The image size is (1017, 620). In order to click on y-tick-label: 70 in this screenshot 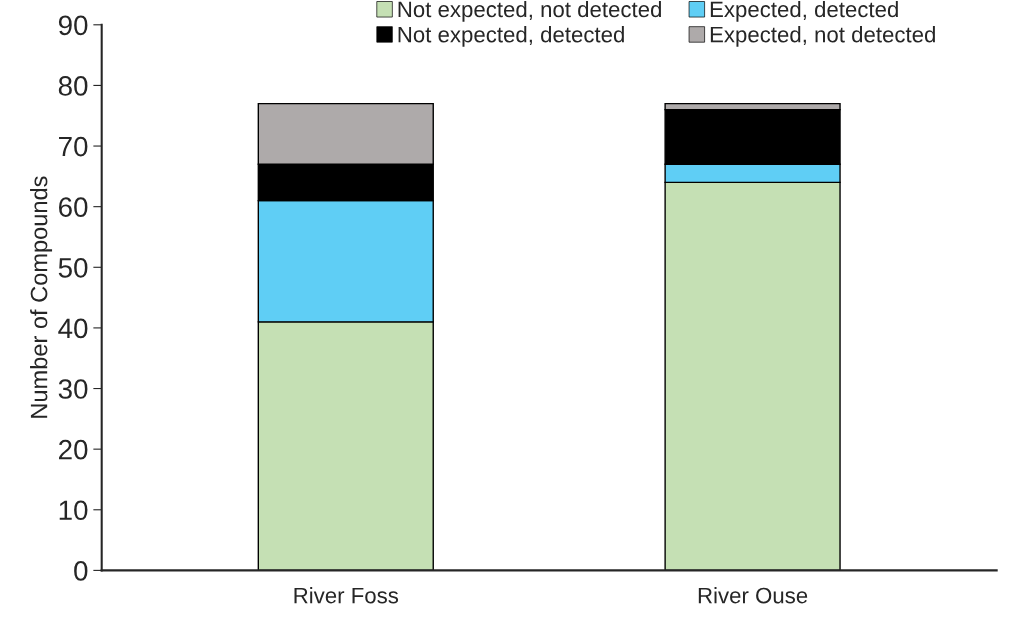, I will do `click(73, 146)`.